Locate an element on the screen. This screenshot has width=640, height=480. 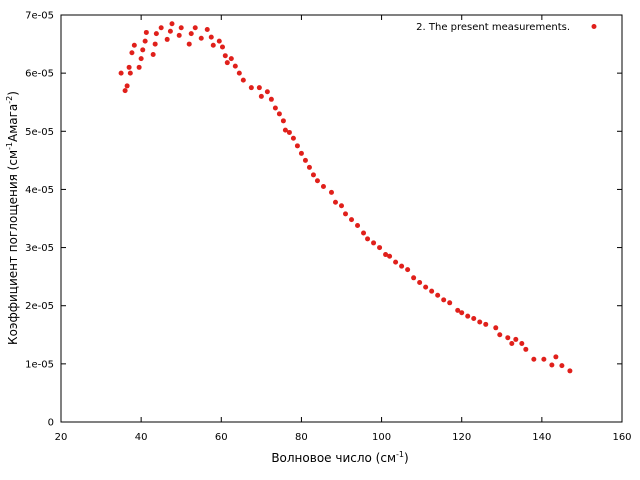
y-tick-label: 3e-05 is located at coordinates (39, 248).